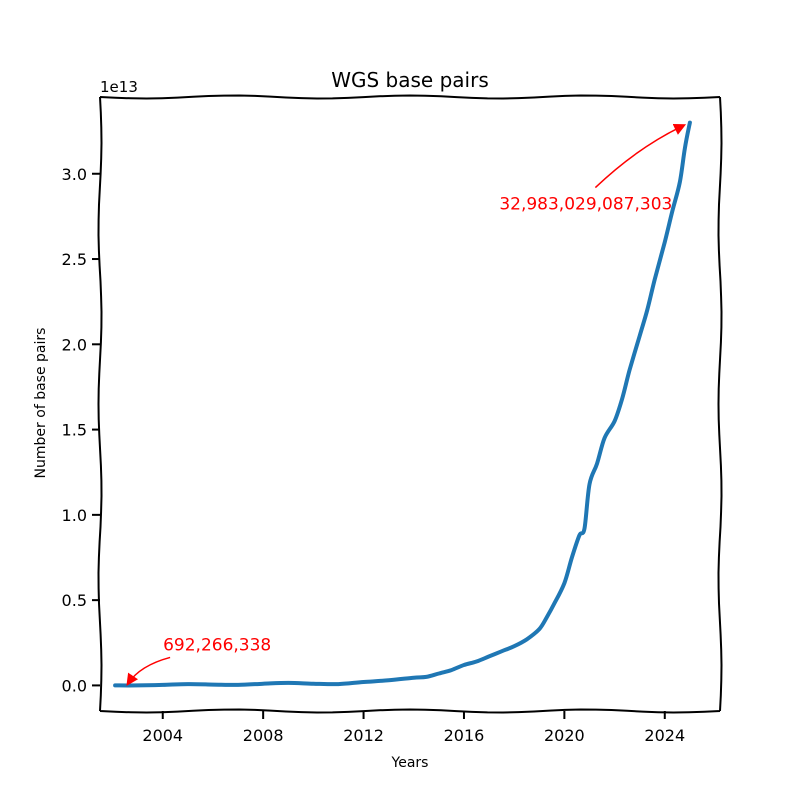  I want to click on chart-title: WGS base pairs, so click(410, 80).